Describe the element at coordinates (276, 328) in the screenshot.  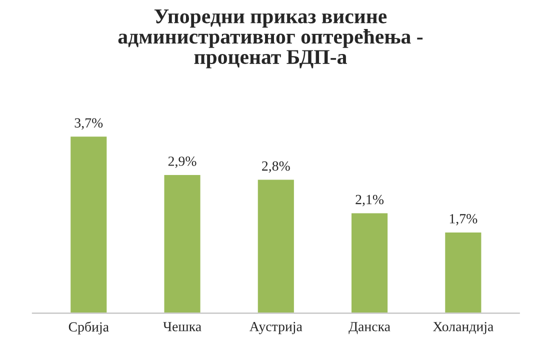
I see `x-tick-label: Аустрија` at that location.